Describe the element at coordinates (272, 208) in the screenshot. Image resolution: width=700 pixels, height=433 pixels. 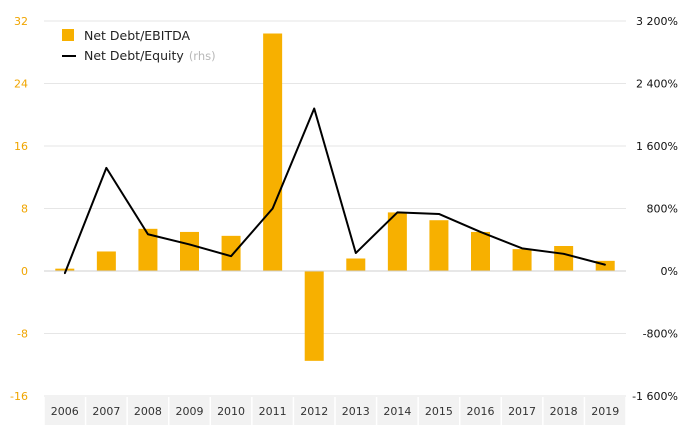
I see `line-point-2011` at that location.